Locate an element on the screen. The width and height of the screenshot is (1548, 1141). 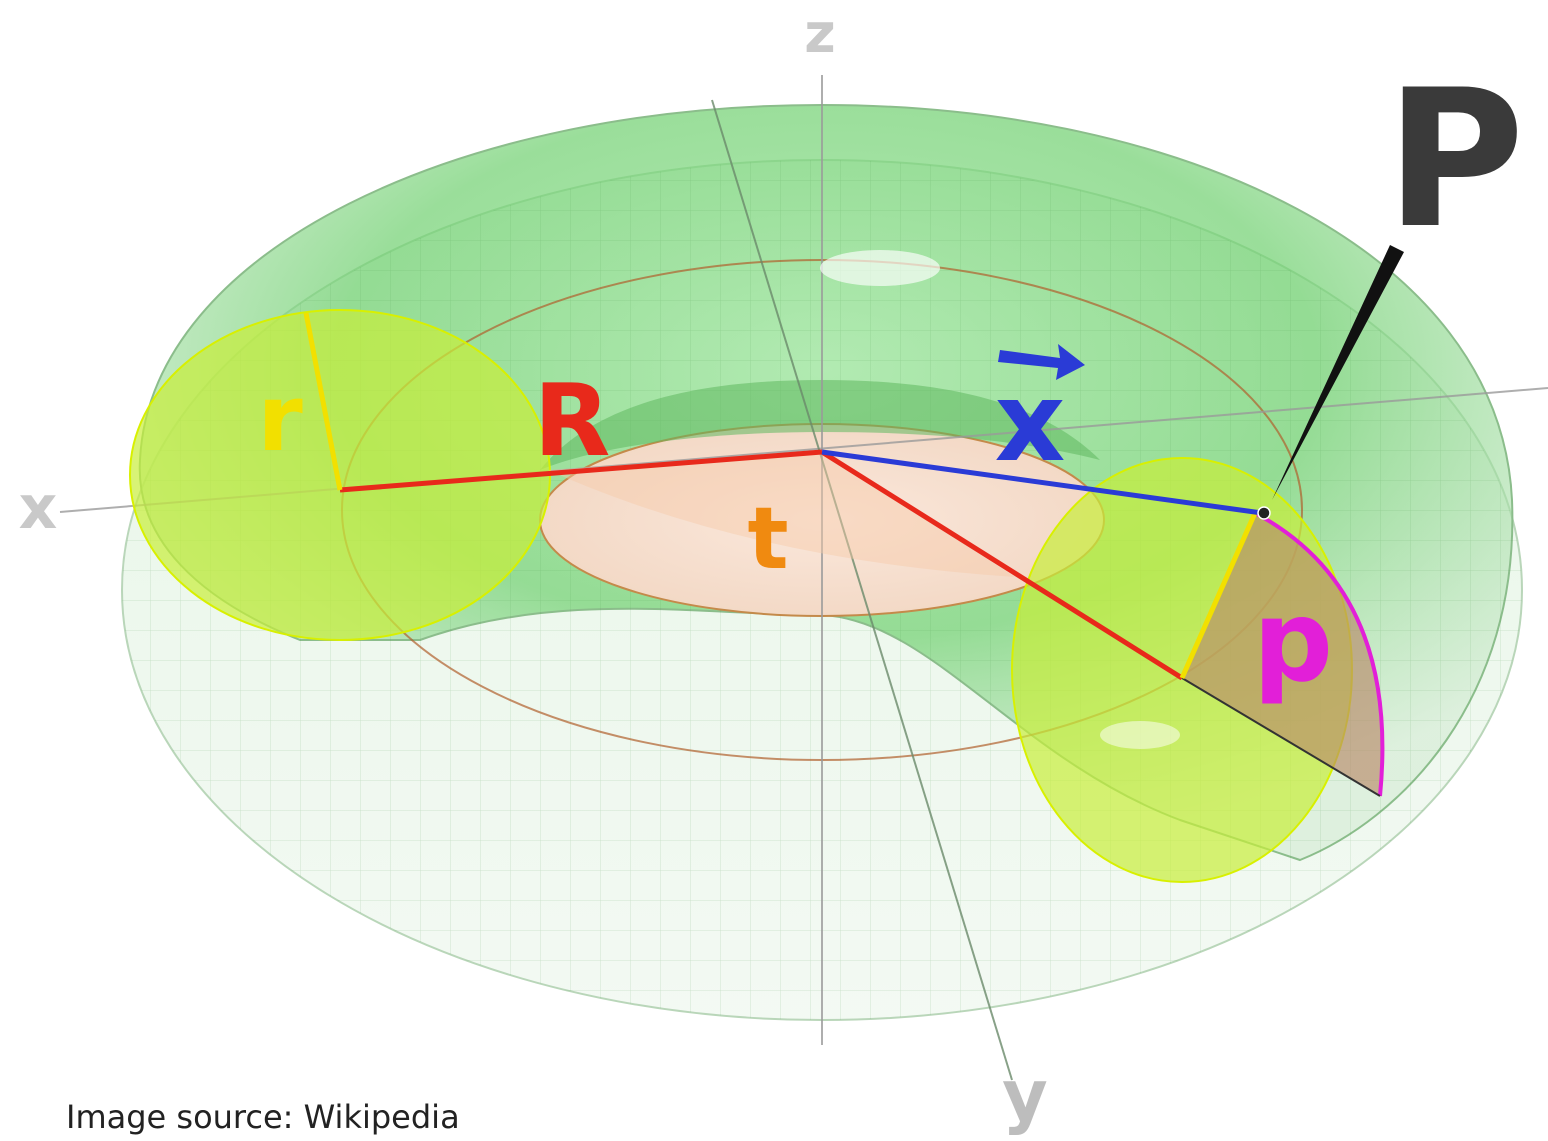
minor-radius-right is located at coordinates (1218, 595).